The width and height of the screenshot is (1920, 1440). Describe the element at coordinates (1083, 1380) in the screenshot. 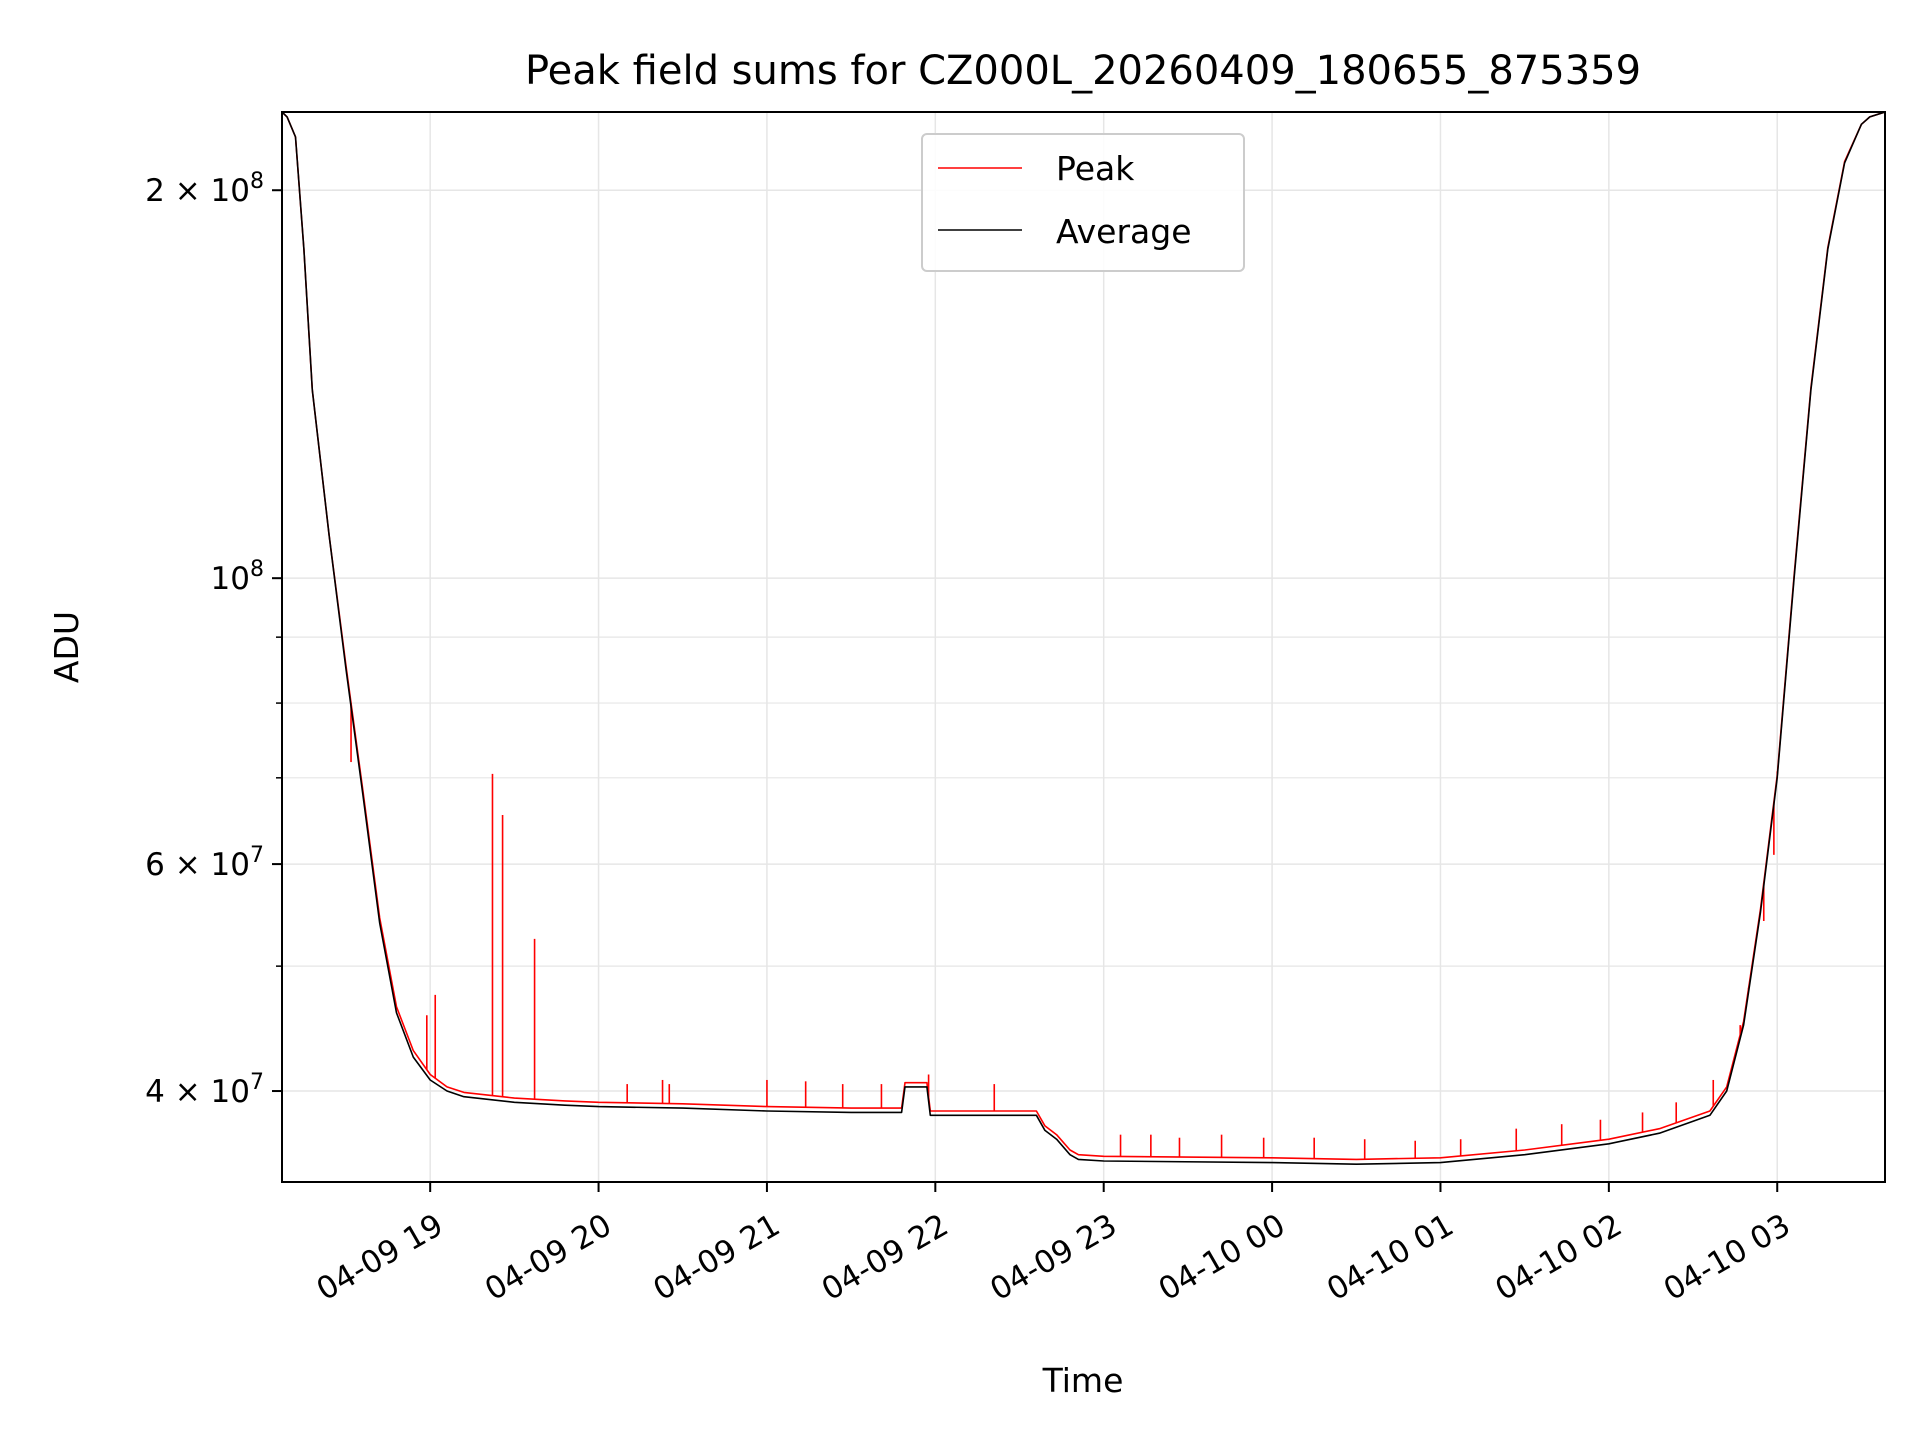

I see `x-axis-label: Time` at that location.